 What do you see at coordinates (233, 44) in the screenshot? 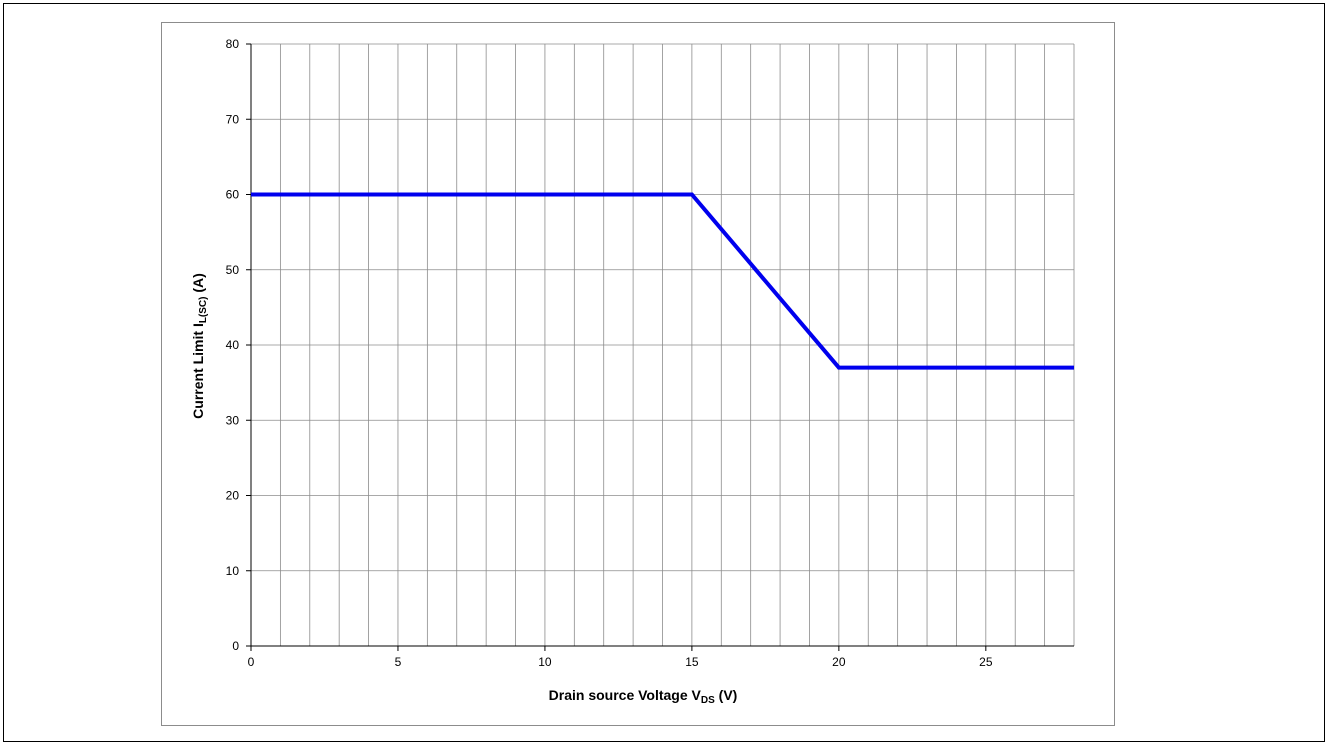
I see `y-tick-label: 80` at bounding box center [233, 44].